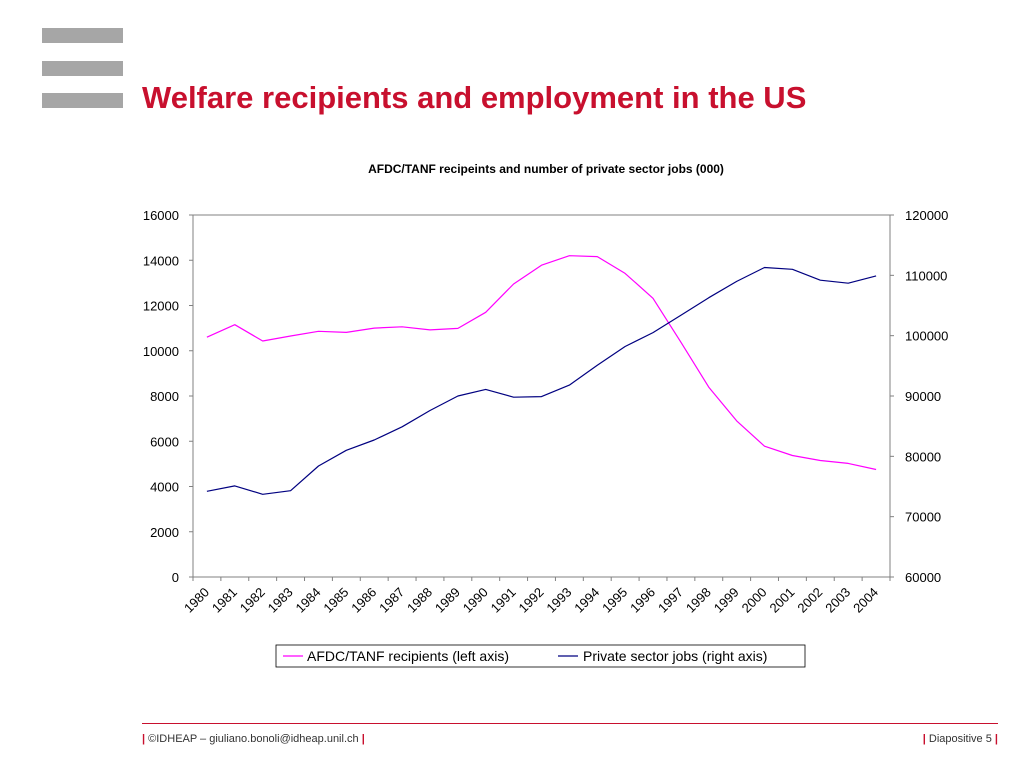 The height and width of the screenshot is (768, 1024). What do you see at coordinates (837, 600) in the screenshot?
I see `x-axis-tick-label: 2003` at bounding box center [837, 600].